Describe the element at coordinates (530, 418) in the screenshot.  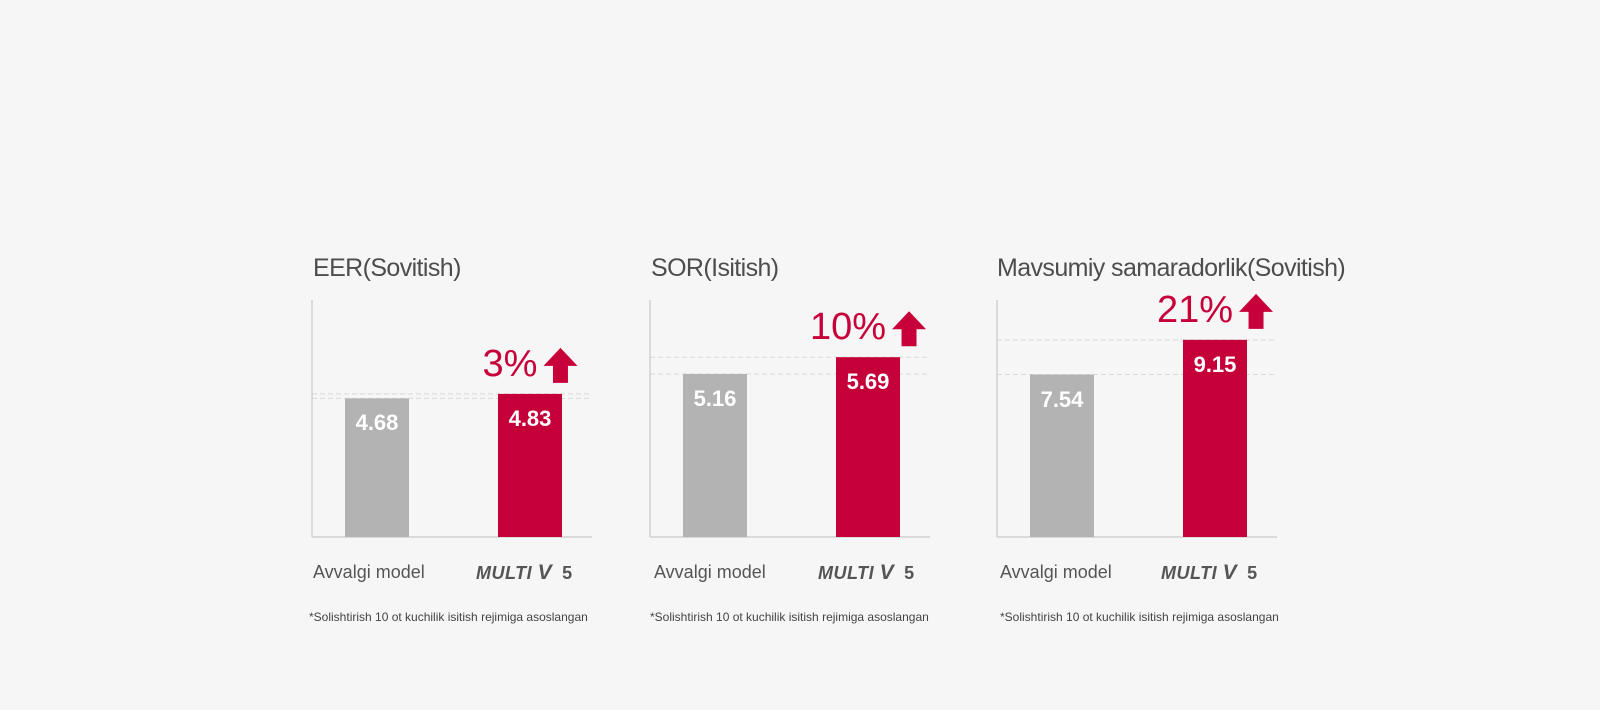
I see `bar-value-label: 4.83` at that location.